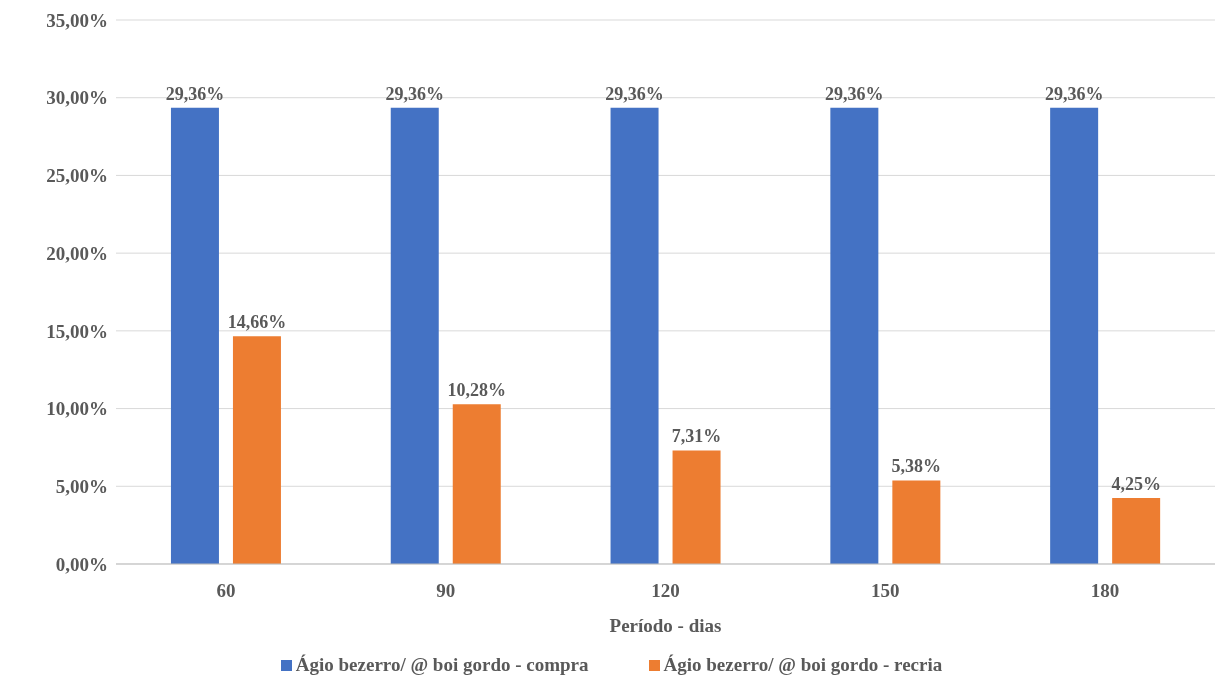 The image size is (1231, 687). What do you see at coordinates (226, 591) in the screenshot?
I see `x-tick-label: 60` at bounding box center [226, 591].